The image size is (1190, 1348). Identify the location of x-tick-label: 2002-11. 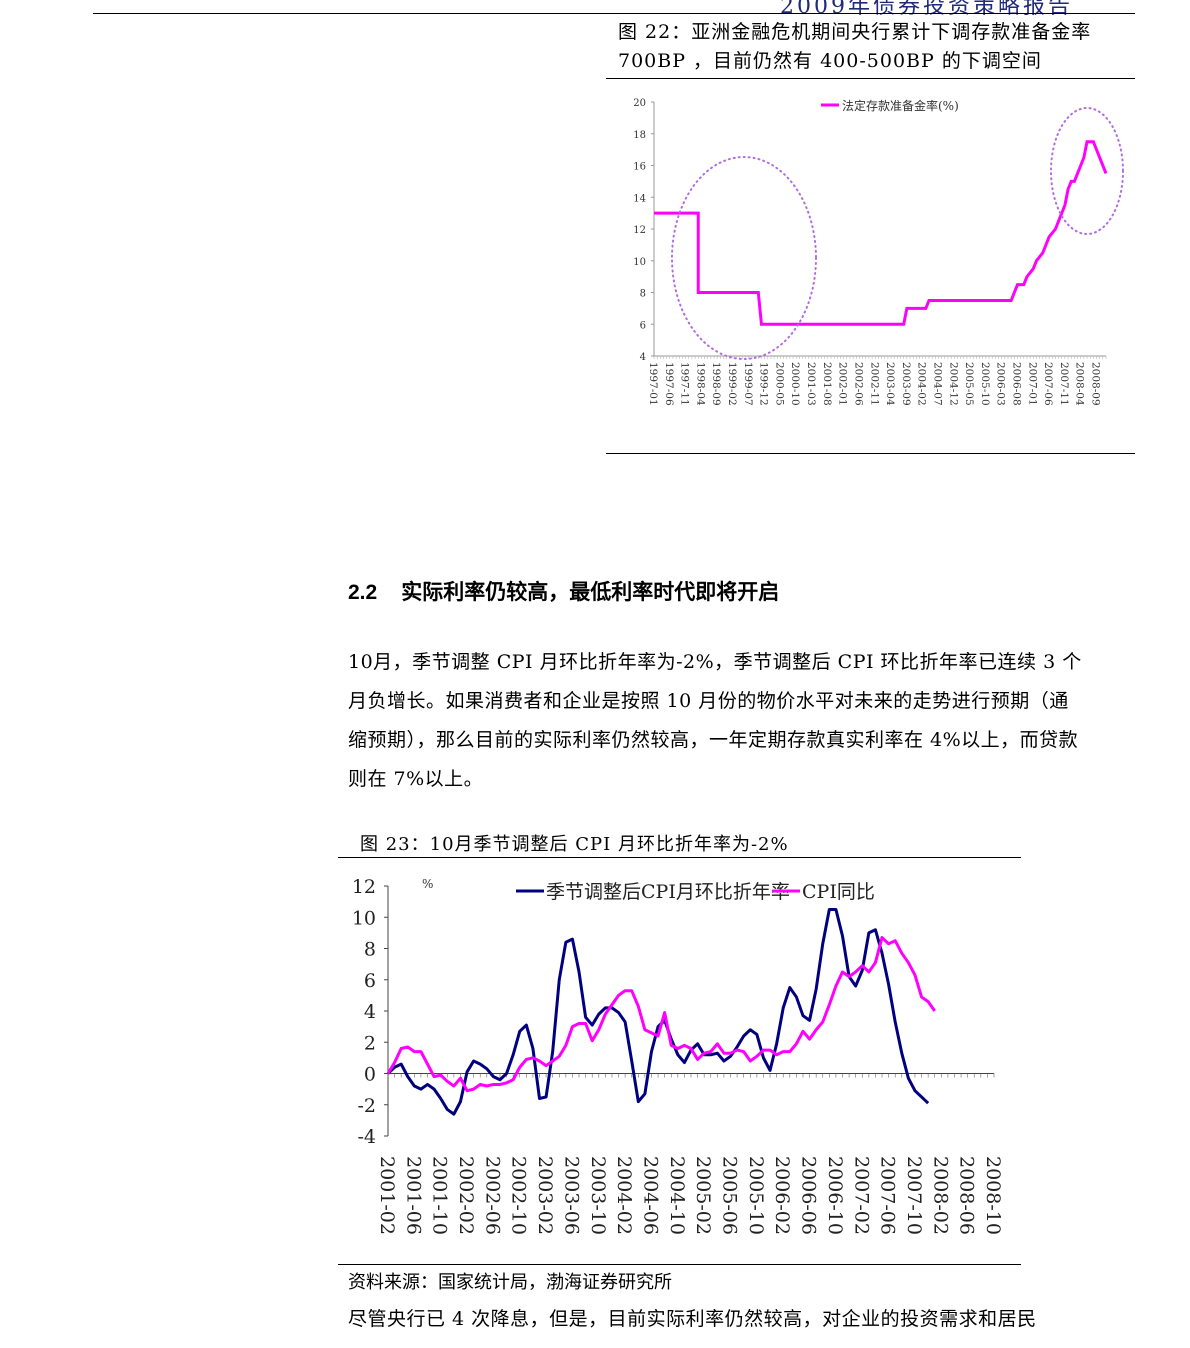
(874, 384).